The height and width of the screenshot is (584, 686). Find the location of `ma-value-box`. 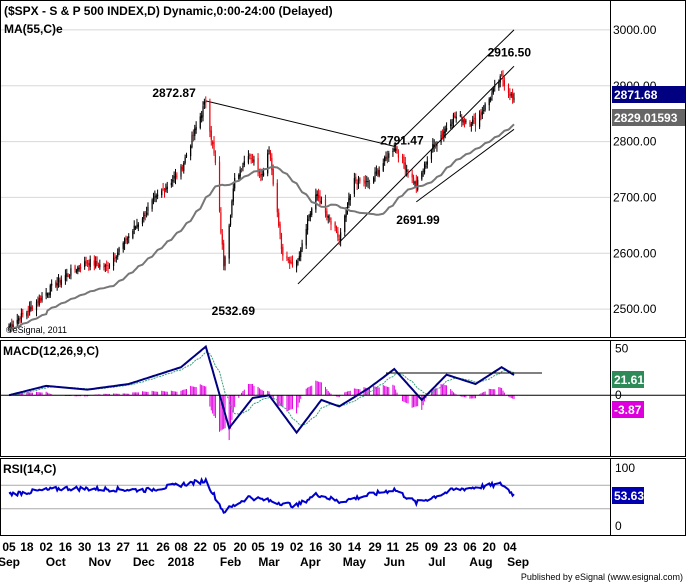

ma-value-box is located at coordinates (648, 117).